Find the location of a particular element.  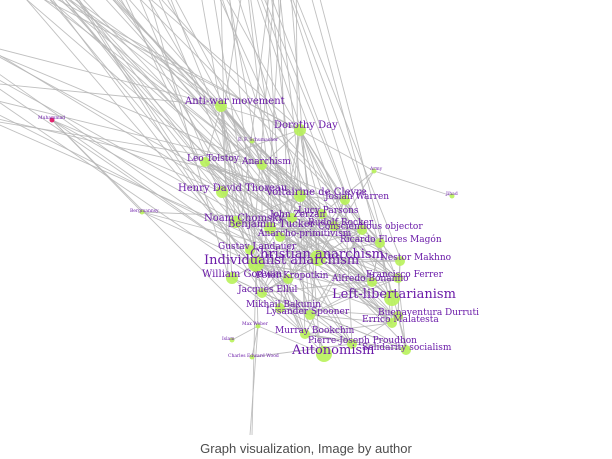

node-gustav-landauer is located at coordinates (250, 250).